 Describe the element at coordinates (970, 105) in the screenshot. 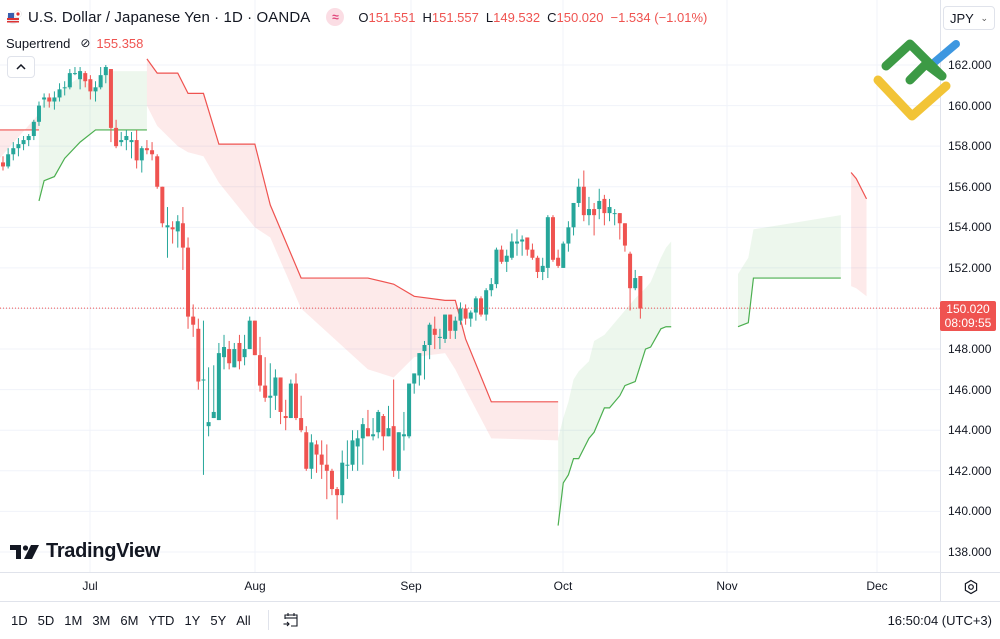

I see `price-axis-label: 160.000` at that location.